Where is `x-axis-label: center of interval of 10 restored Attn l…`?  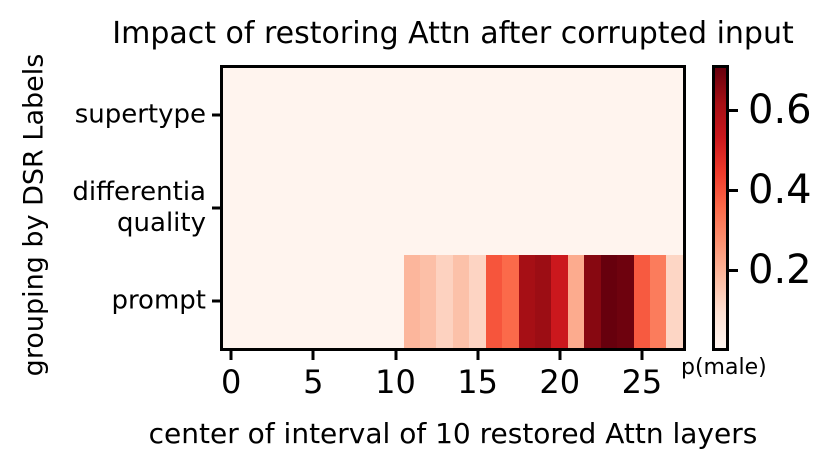 x-axis-label: center of interval of 10 restored Attn l… is located at coordinates (453, 433).